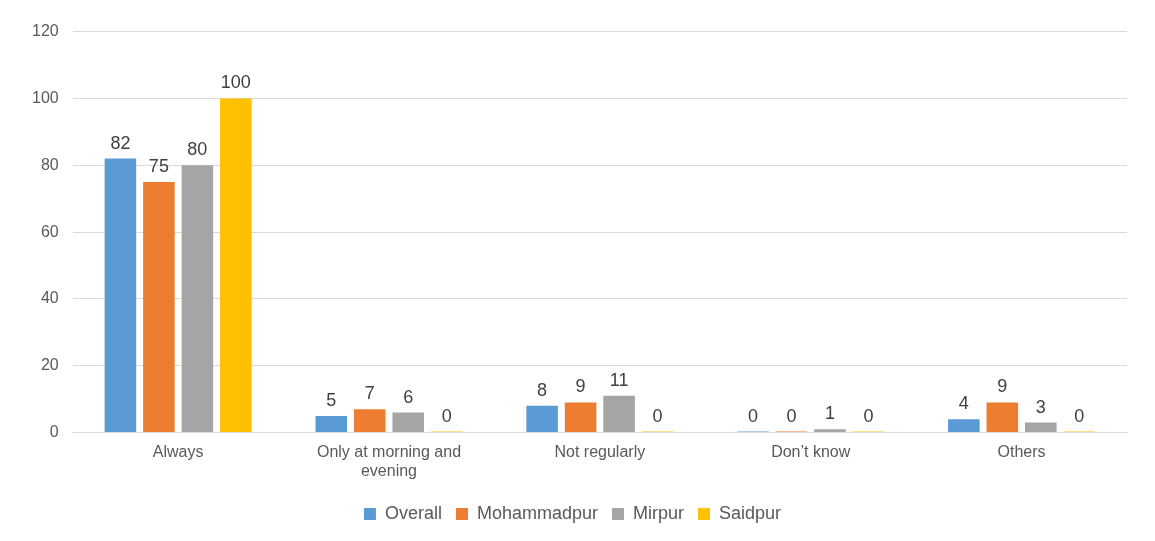 This screenshot has height=541, width=1155. Describe the element at coordinates (197, 149) in the screenshot. I see `data-label: 80` at that location.